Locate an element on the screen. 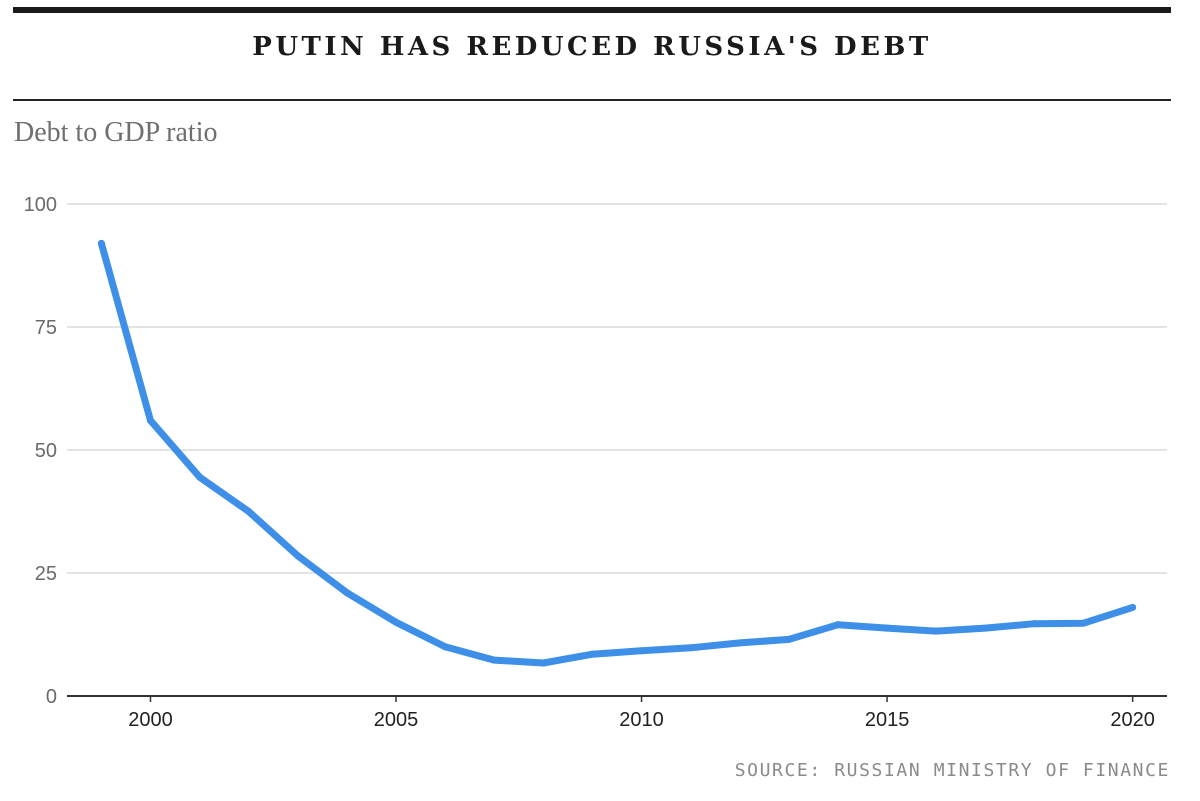  data-point-2016 is located at coordinates (936, 631).